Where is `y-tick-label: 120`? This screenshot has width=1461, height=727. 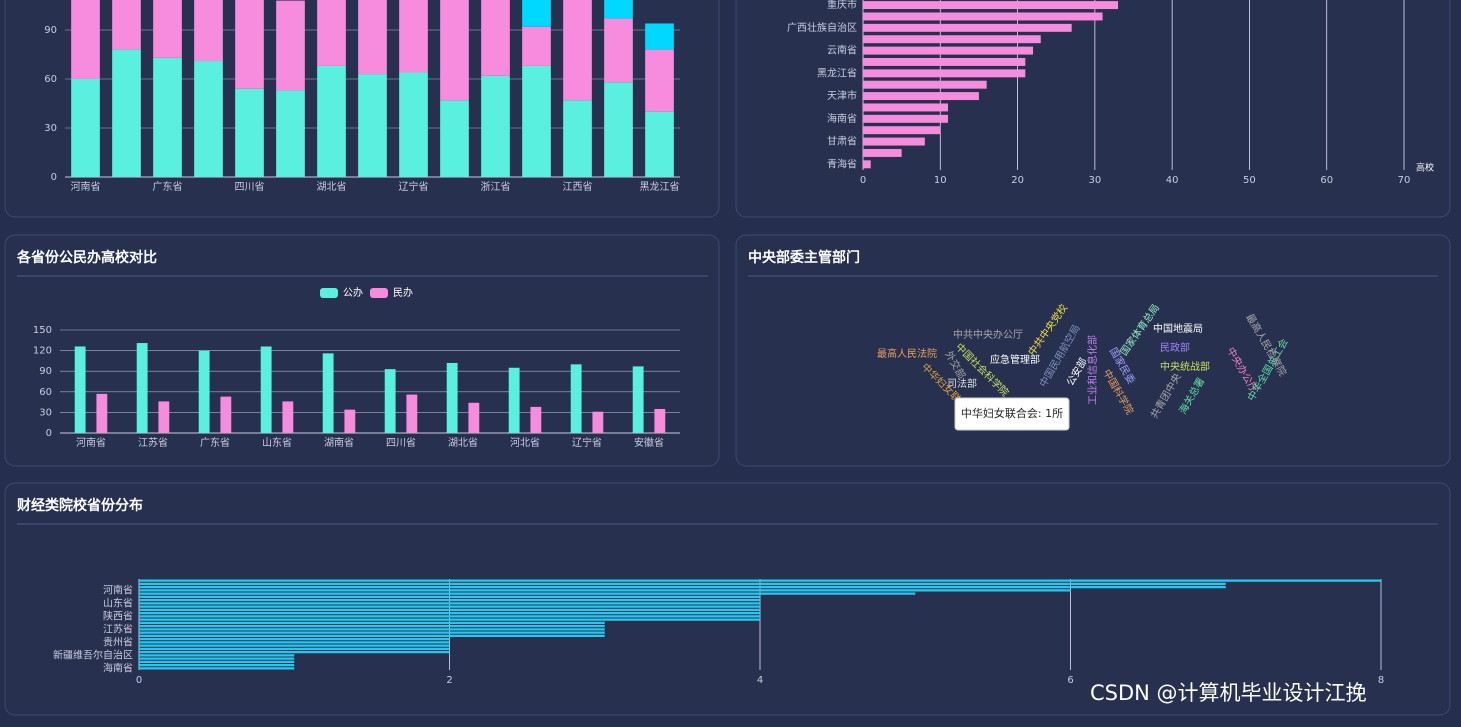 y-tick-label: 120 is located at coordinates (42, 351).